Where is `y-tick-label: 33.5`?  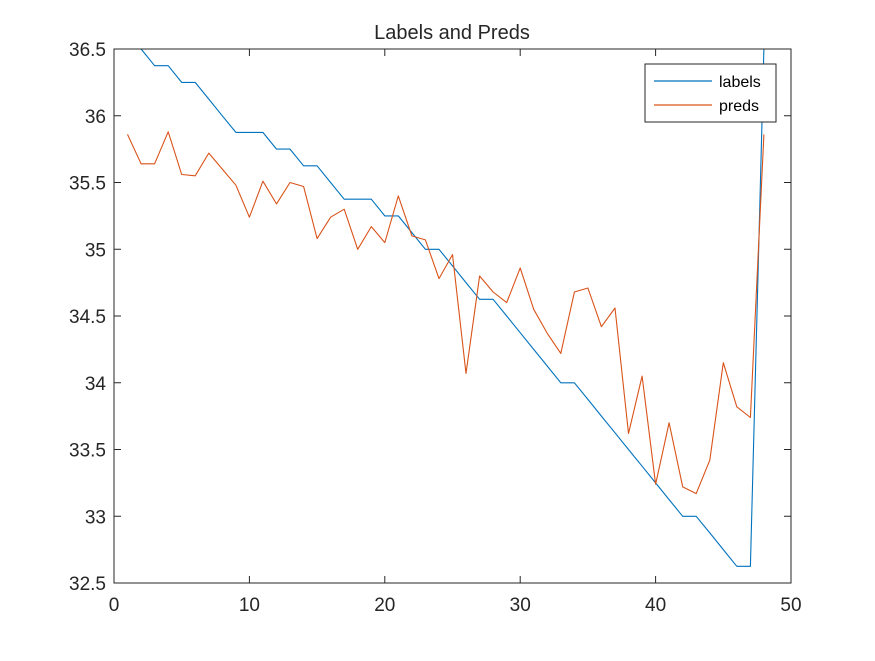 y-tick-label: 33.5 is located at coordinates (87, 451).